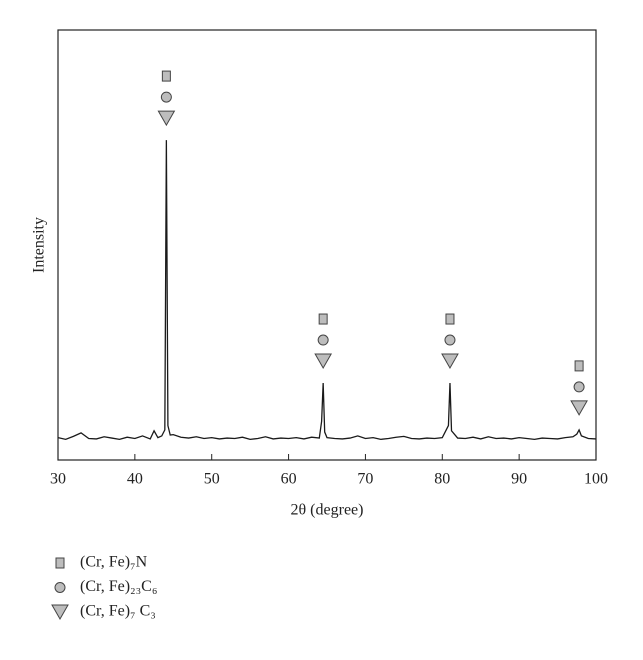 The image size is (643, 660). Describe the element at coordinates (442, 479) in the screenshot. I see `x-tick-label: 80` at that location.